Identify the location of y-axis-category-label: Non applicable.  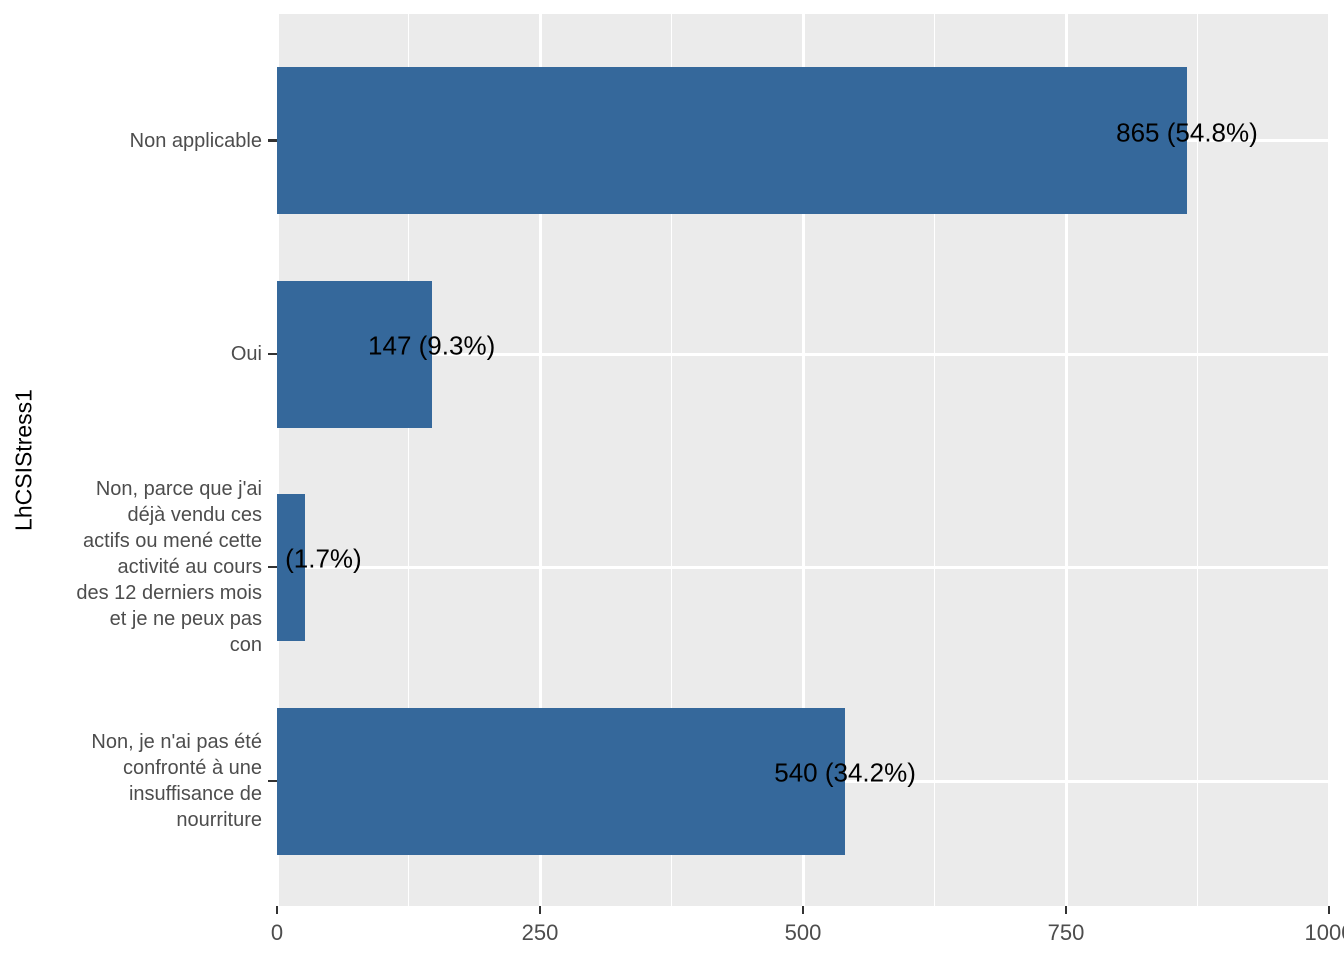
(195, 140).